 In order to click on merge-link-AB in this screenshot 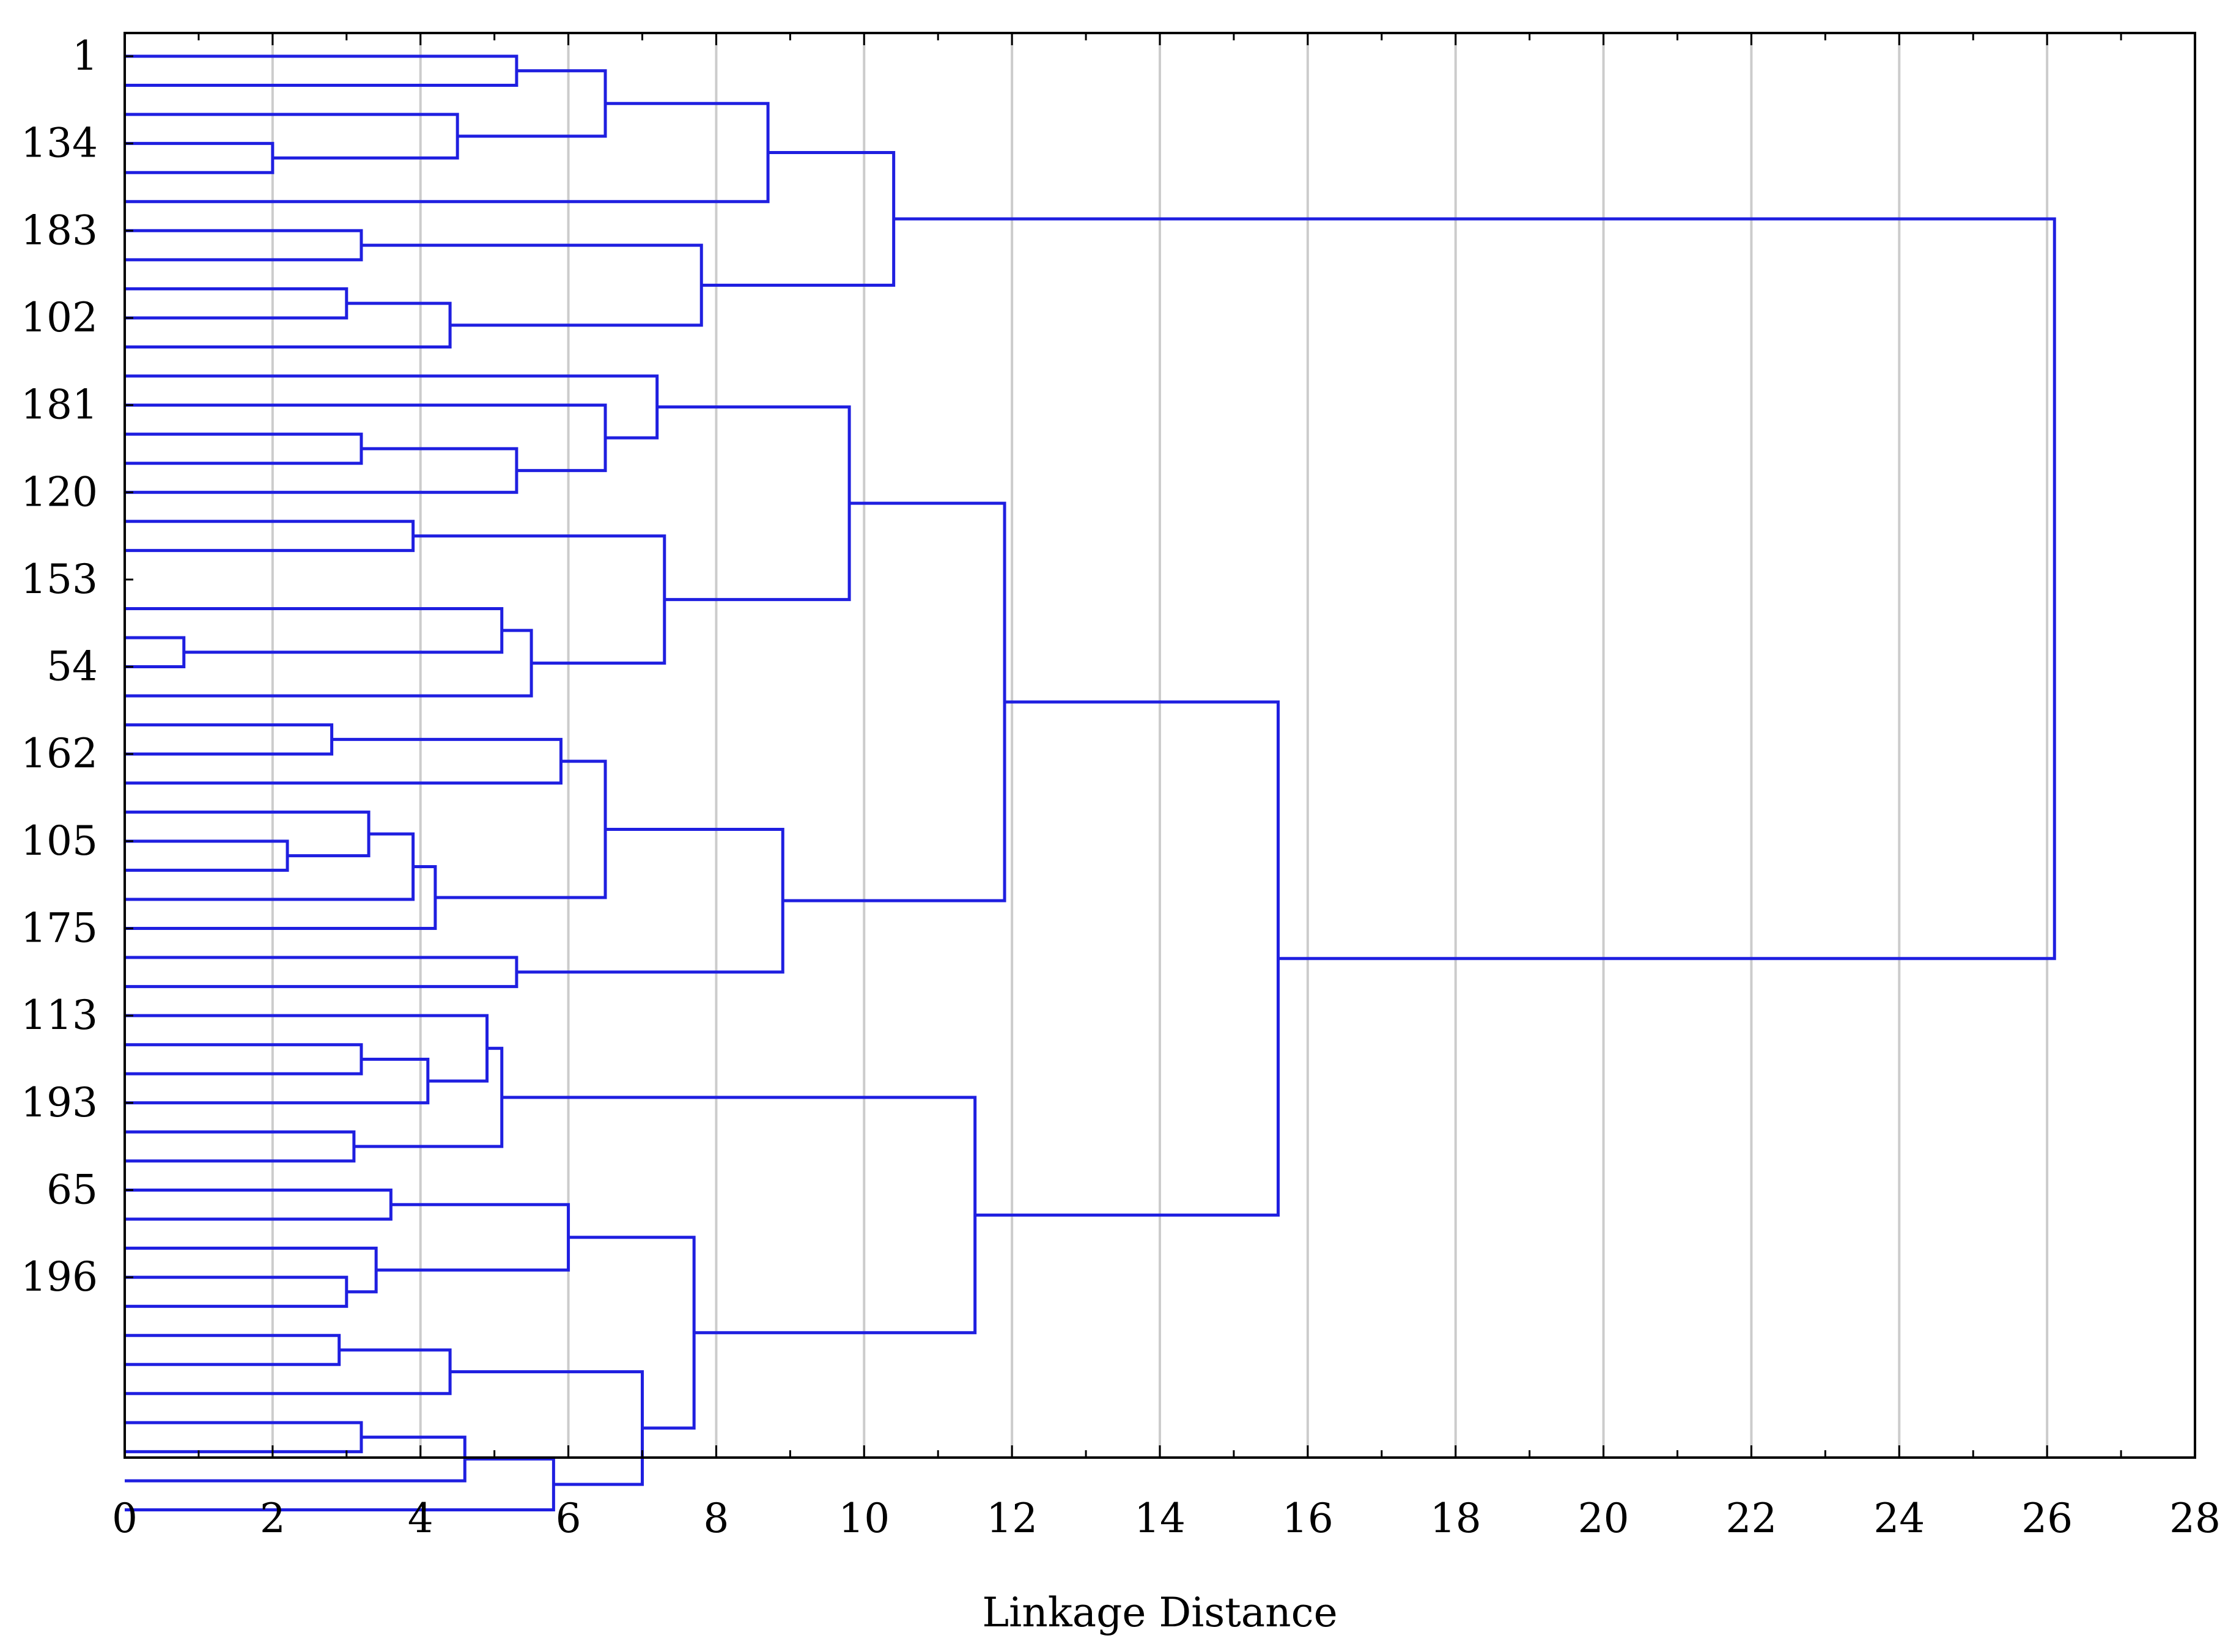, I will do `click(321, 972)`.